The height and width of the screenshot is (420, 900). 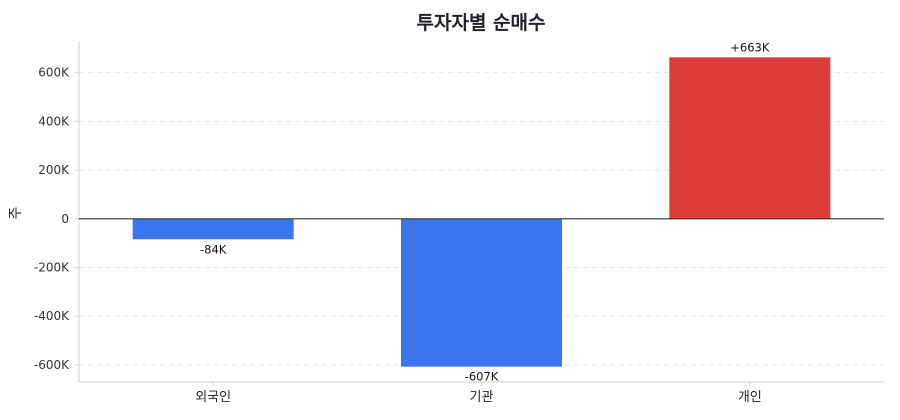 I want to click on data-label: +663K, so click(x=750, y=47).